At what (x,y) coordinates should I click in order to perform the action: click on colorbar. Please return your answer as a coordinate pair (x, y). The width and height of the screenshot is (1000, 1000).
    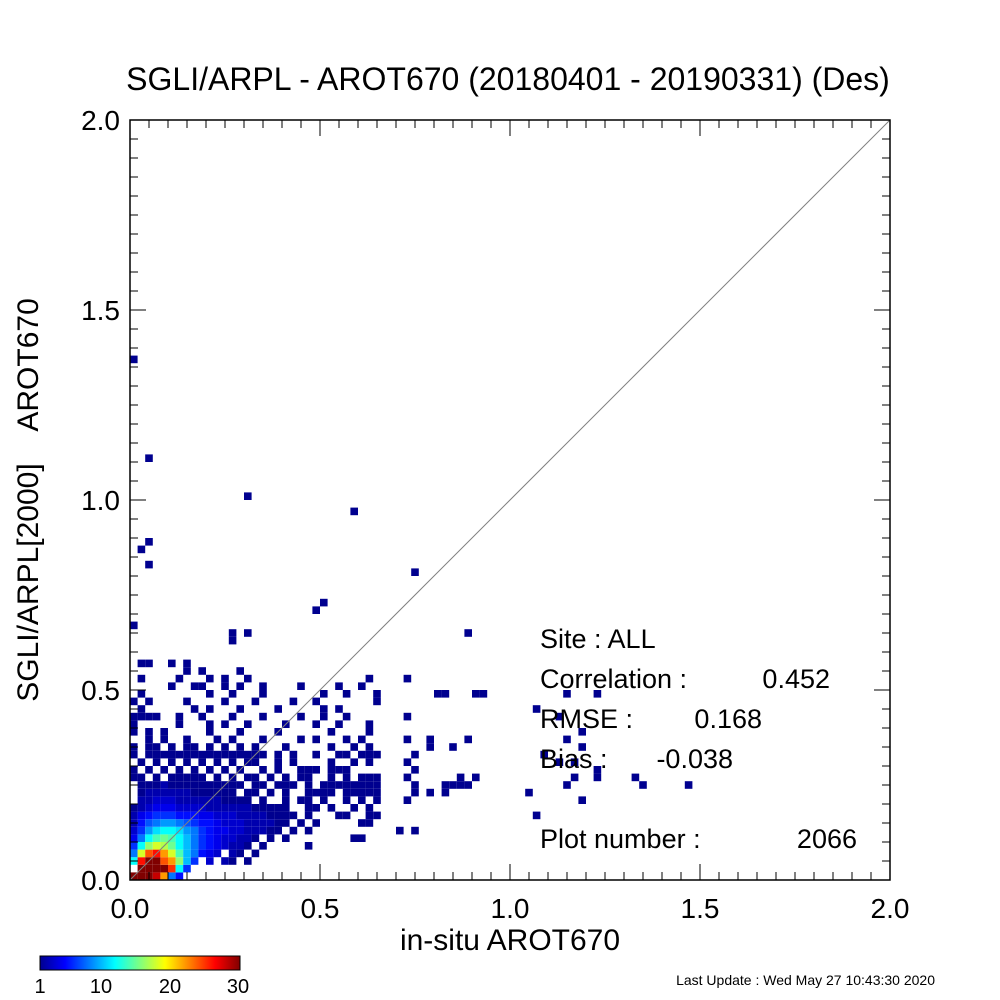
    Looking at the image, I should click on (140, 963).